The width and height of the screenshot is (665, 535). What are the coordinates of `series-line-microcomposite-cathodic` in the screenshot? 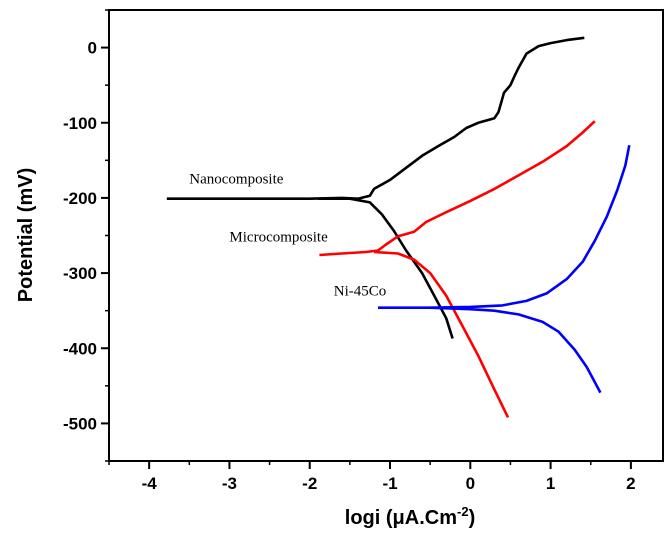 It's located at (441, 334).